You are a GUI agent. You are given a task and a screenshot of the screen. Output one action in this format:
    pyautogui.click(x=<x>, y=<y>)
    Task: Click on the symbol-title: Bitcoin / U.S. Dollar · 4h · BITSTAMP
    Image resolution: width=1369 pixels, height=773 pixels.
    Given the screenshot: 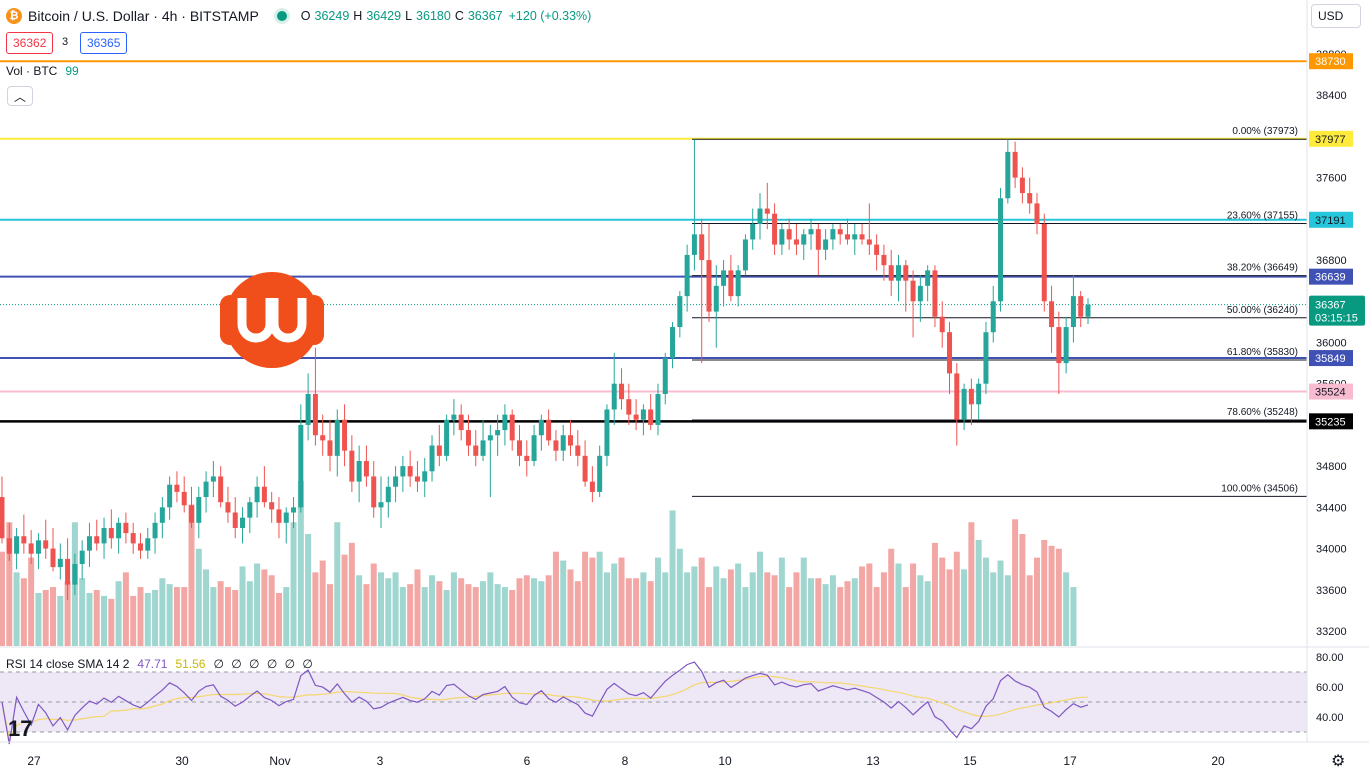 What is the action you would take?
    pyautogui.click(x=143, y=16)
    